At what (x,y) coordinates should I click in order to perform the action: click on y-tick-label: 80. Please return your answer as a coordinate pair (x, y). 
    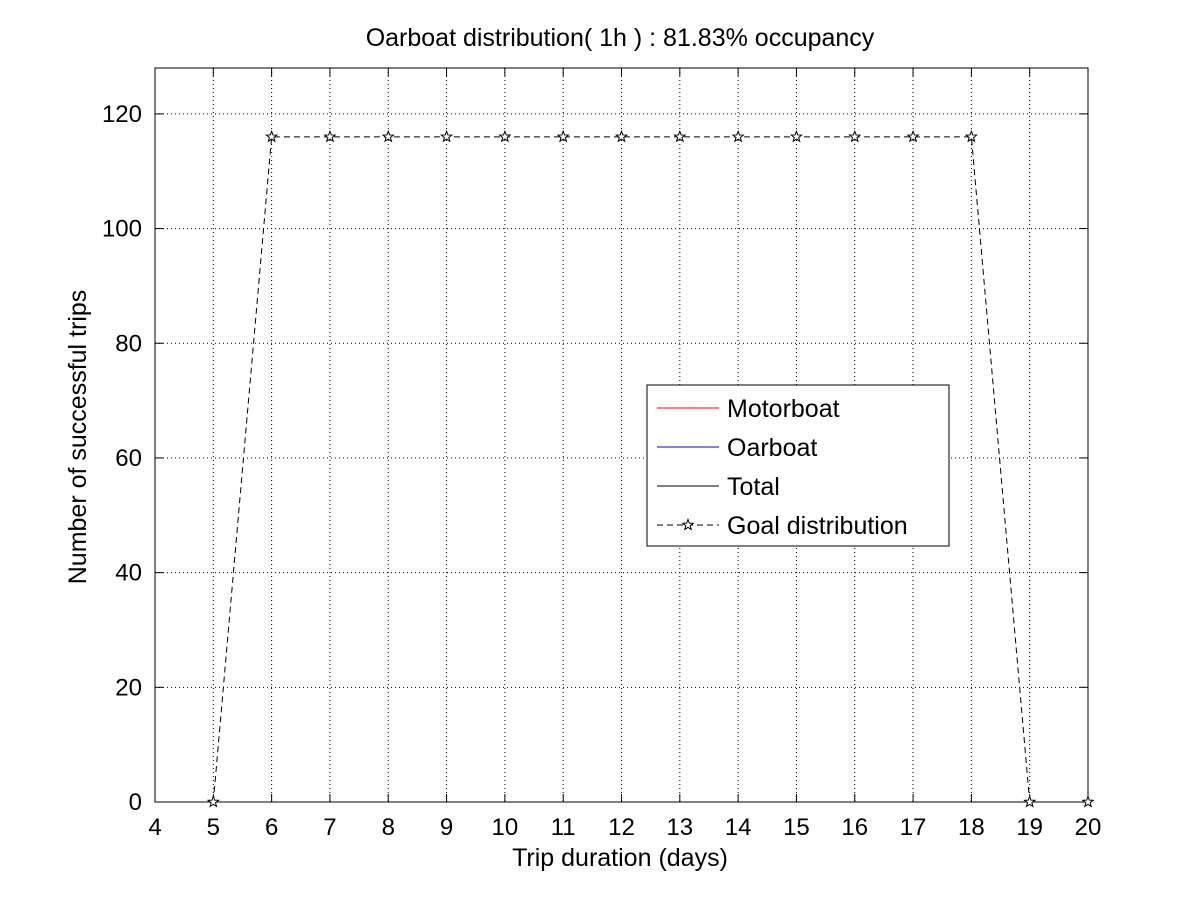
    Looking at the image, I should click on (128, 343).